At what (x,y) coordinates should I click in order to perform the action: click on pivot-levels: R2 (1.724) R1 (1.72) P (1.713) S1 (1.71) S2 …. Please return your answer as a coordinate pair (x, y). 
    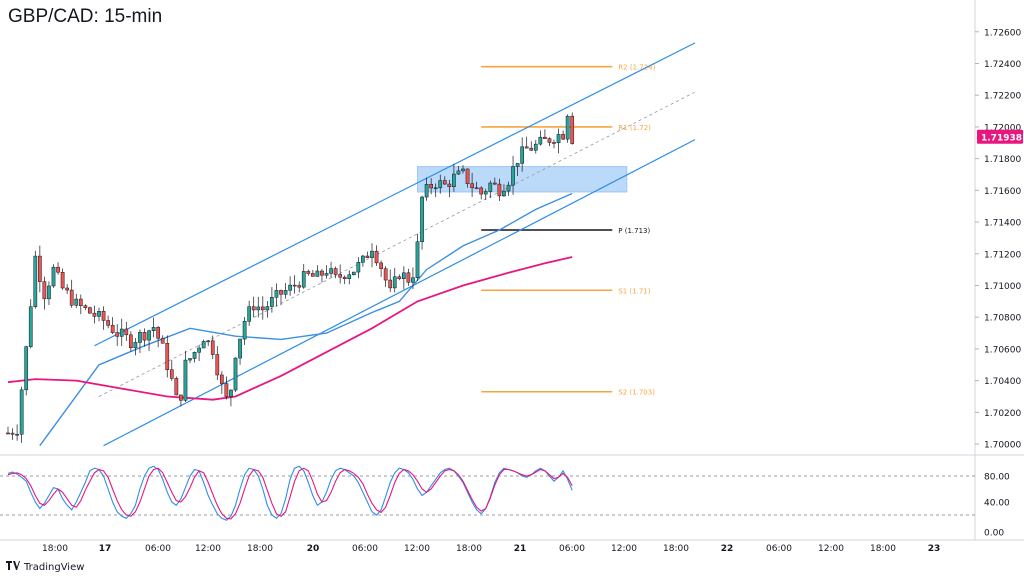
    Looking at the image, I should click on (568, 230).